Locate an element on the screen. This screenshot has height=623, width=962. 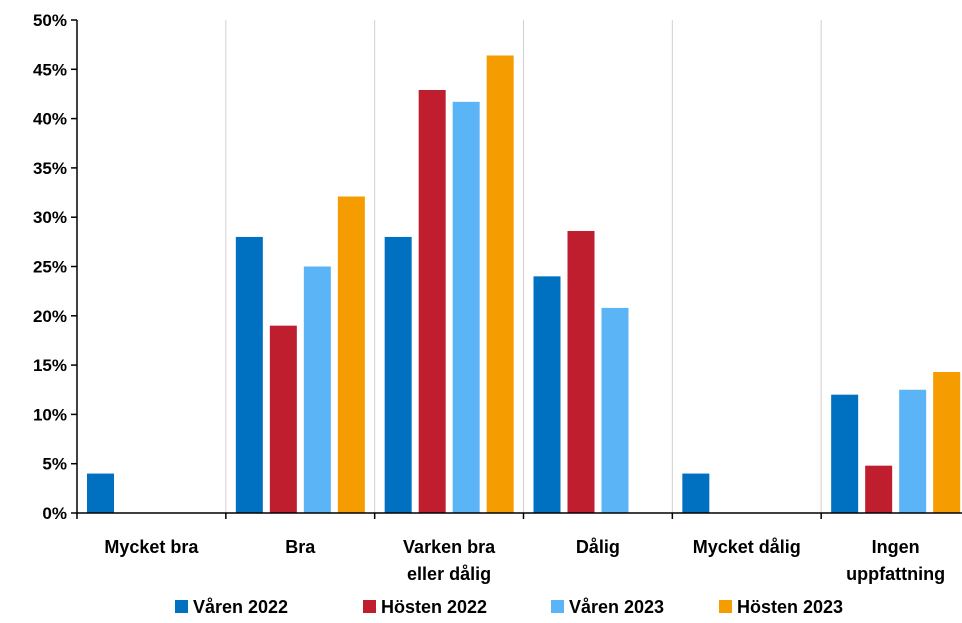
y-tick-label: 25% is located at coordinates (50, 267).